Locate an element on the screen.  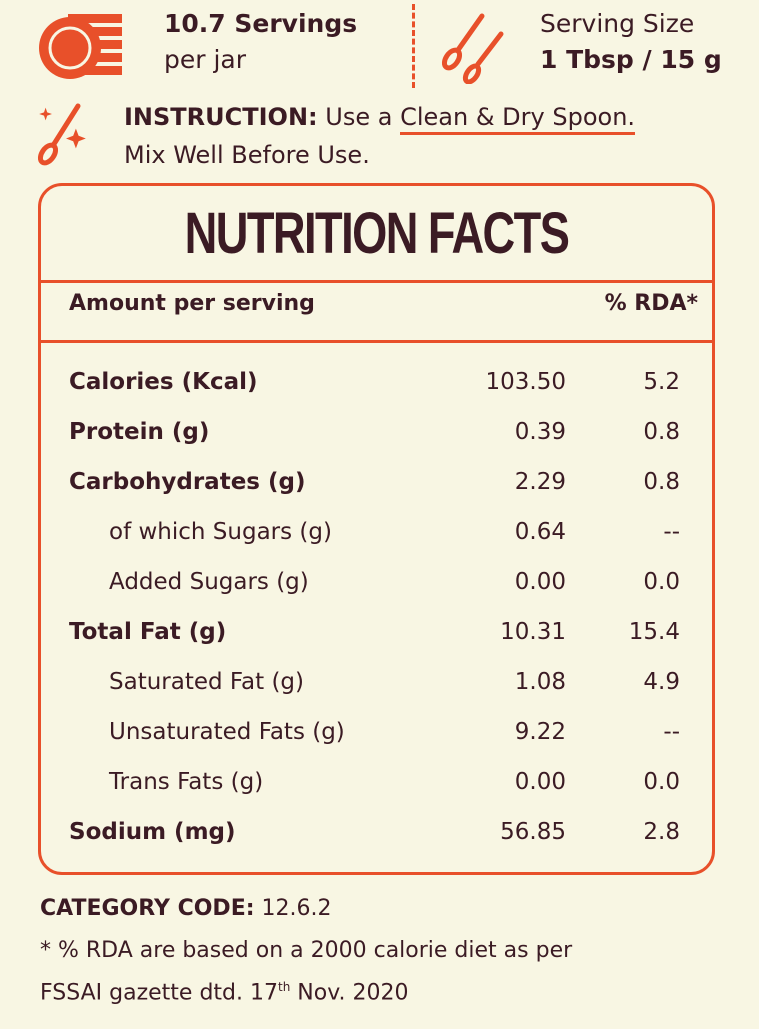
serving-size-info: Serving Size 1 Tbsp / 15 g is located at coordinates (631, 42).